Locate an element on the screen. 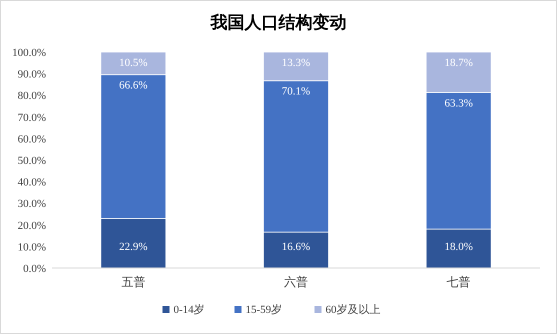  data-label: 18.7% is located at coordinates (458, 63).